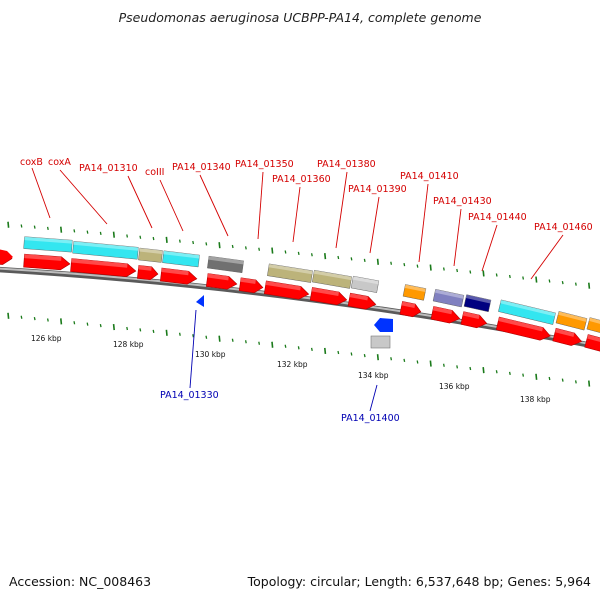  I want to click on gene-label: PA14_01410, so click(429, 176).